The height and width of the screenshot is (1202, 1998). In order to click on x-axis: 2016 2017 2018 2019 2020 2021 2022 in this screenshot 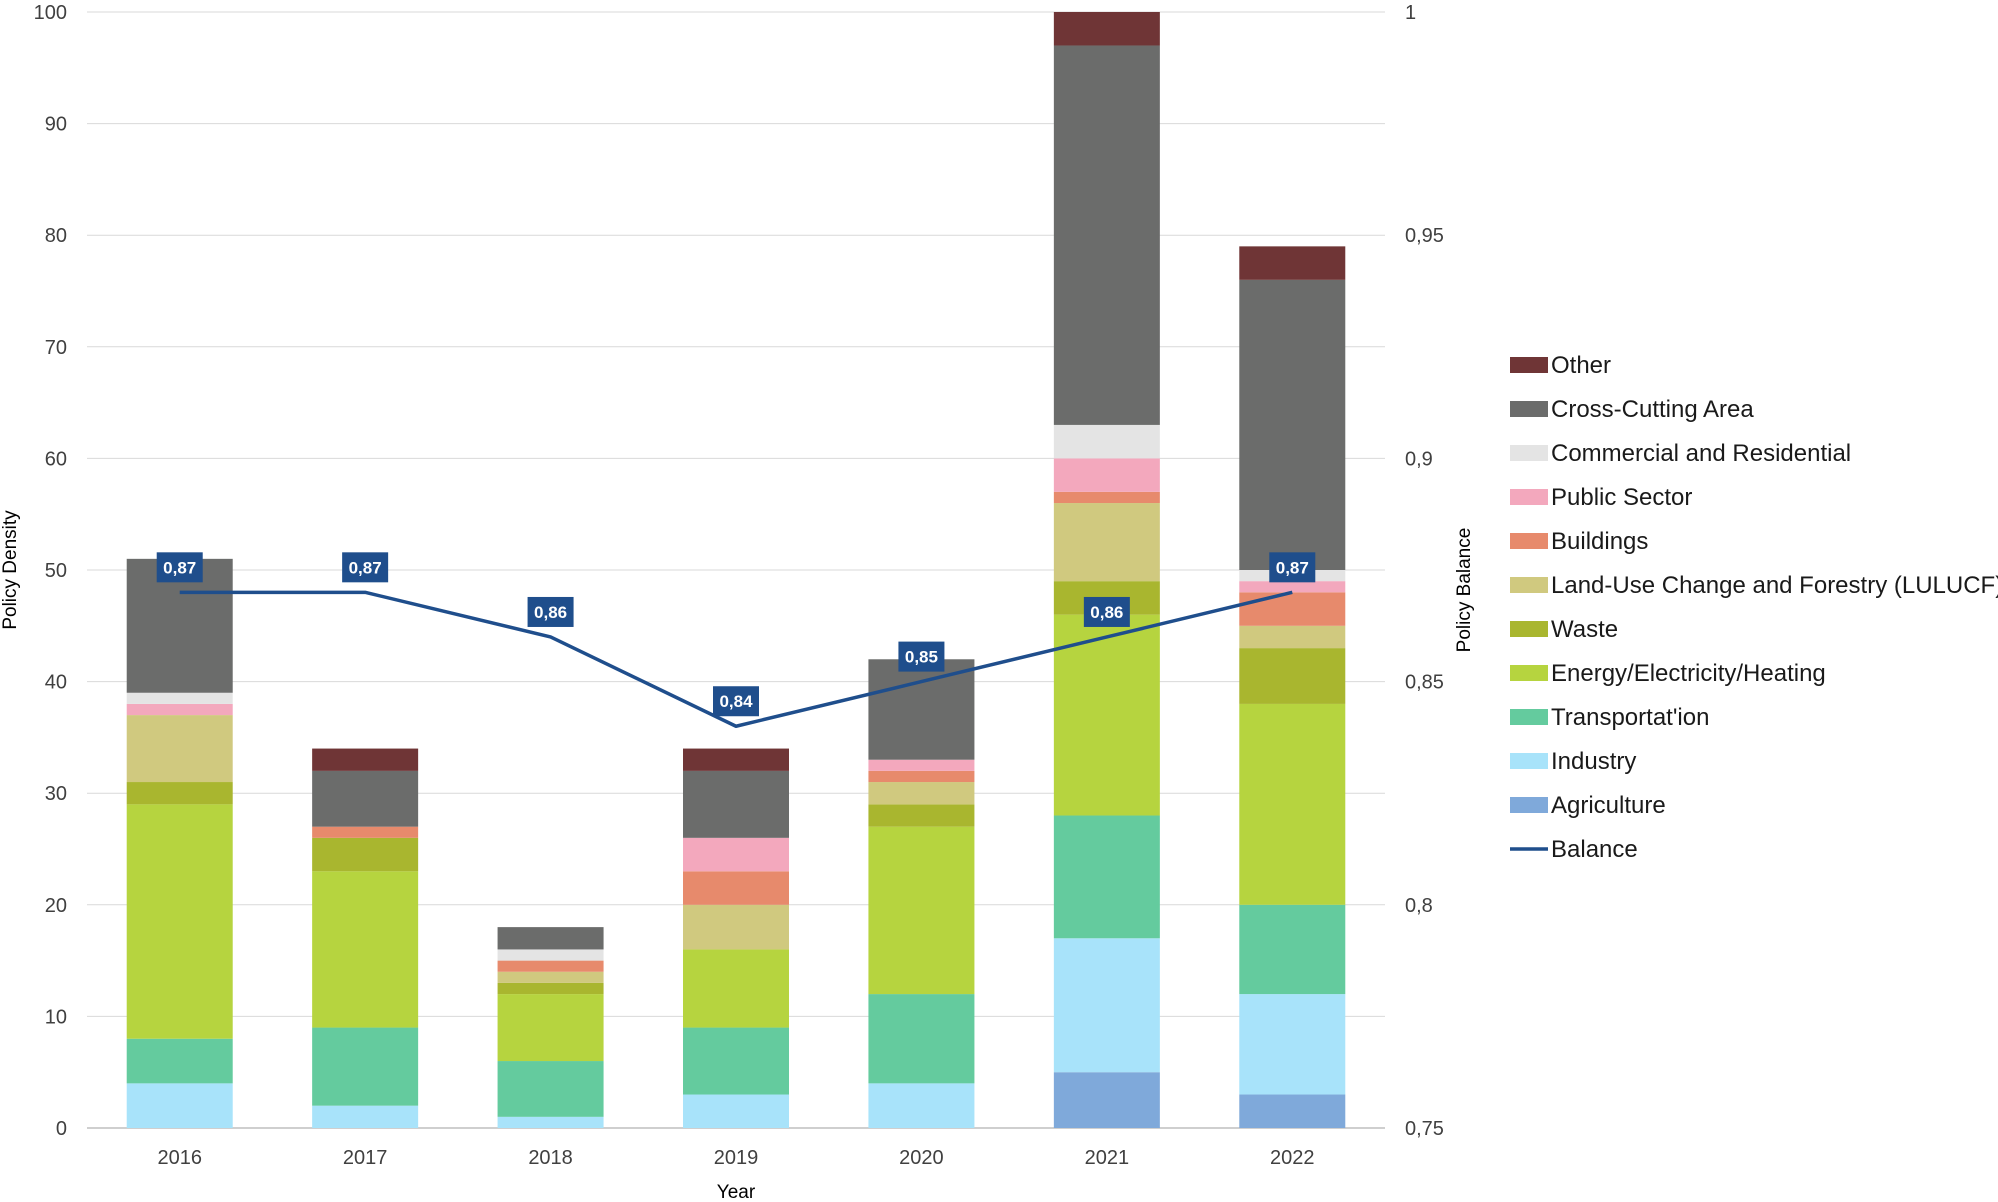, I will do `click(735, 1158)`.